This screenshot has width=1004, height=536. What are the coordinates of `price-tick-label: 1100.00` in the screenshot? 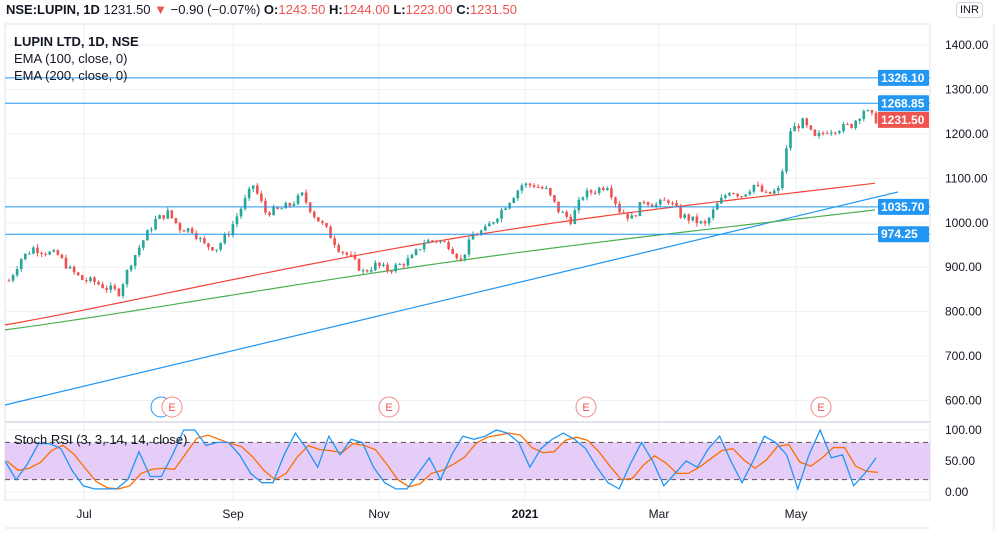 It's located at (966, 178).